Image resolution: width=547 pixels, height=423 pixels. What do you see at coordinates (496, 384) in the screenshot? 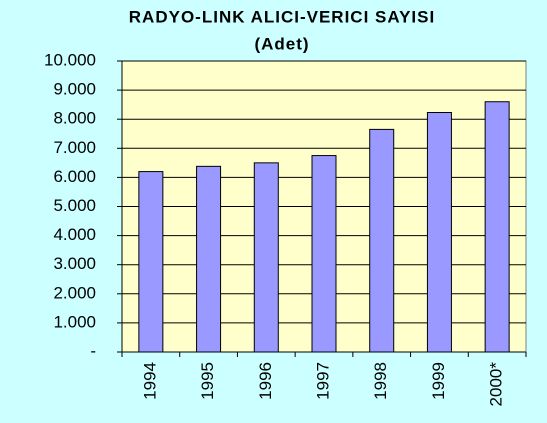
I see `x-tick-label: 2000*` at bounding box center [496, 384].